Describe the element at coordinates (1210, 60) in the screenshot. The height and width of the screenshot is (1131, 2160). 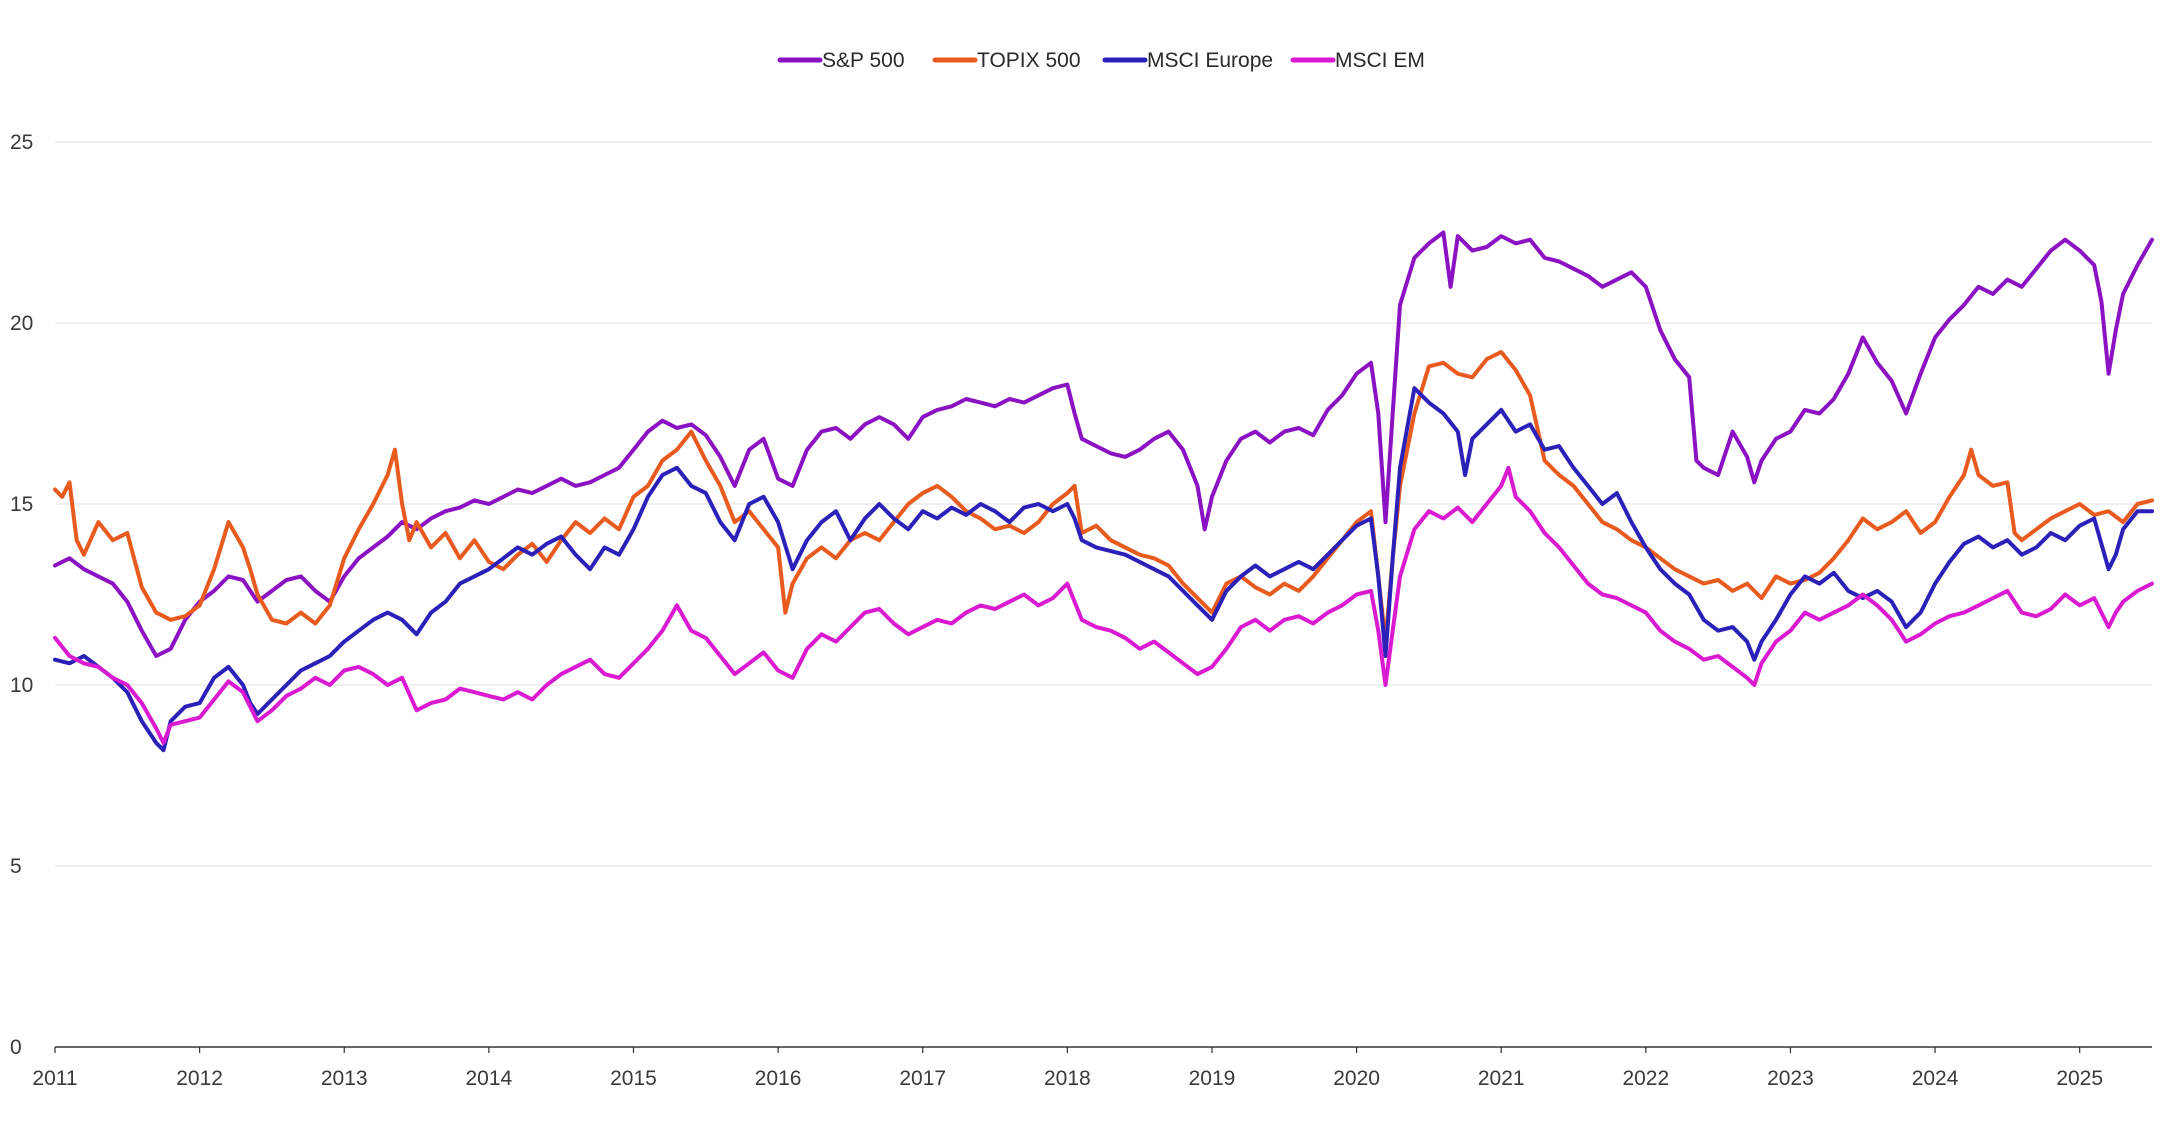
I see `legend-label: MSCI Europe` at that location.